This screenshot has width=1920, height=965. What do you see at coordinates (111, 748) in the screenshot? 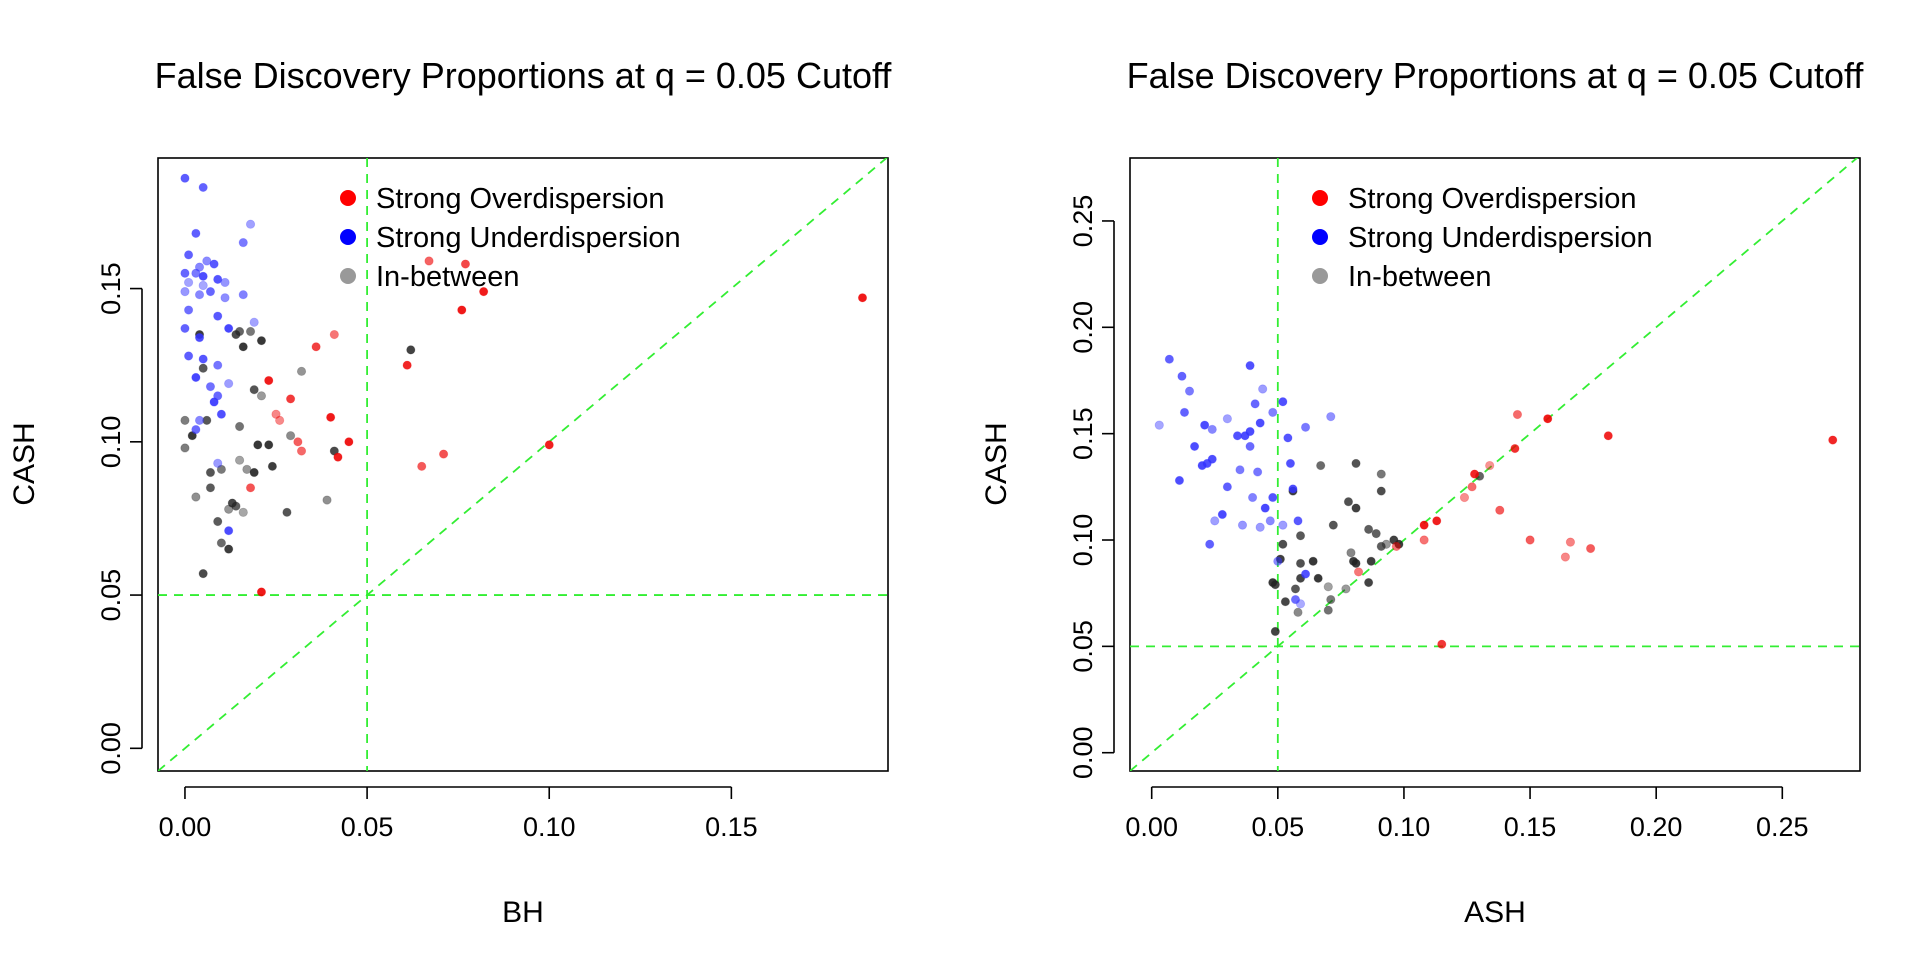
I see `y-tick-label: 0.00` at bounding box center [111, 748].